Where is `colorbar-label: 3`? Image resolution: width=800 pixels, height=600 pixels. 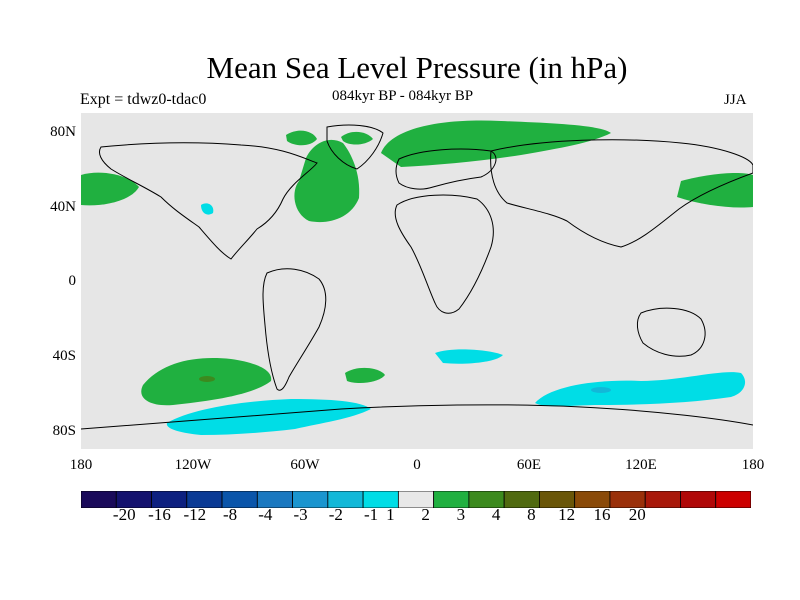
colorbar-label: 3 is located at coordinates (461, 514).